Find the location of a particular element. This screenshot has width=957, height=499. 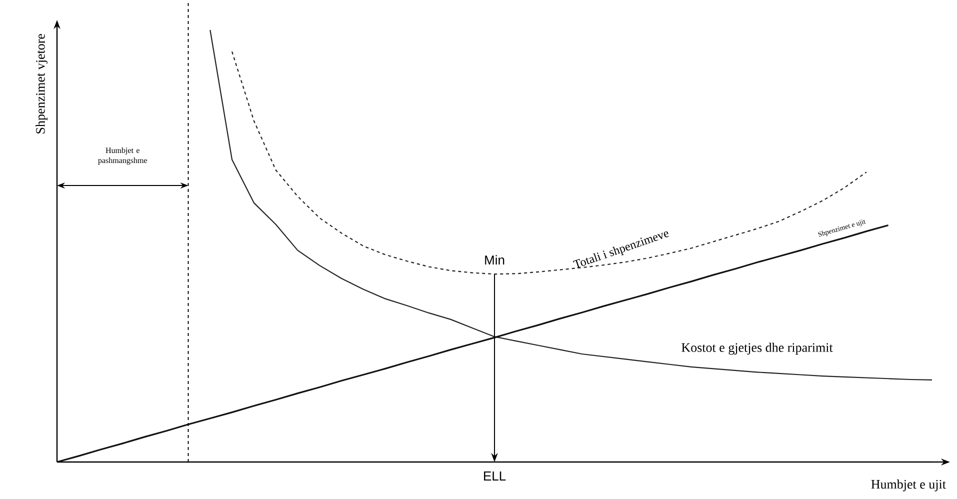

text: ELL is located at coordinates (495, 476).